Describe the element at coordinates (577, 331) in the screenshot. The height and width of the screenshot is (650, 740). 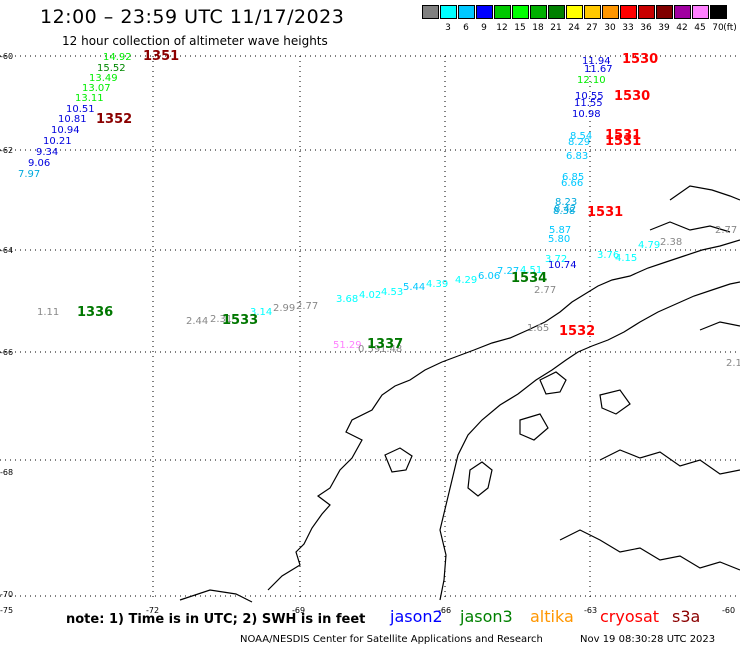
I see `pass-time-label: 1532` at that location.